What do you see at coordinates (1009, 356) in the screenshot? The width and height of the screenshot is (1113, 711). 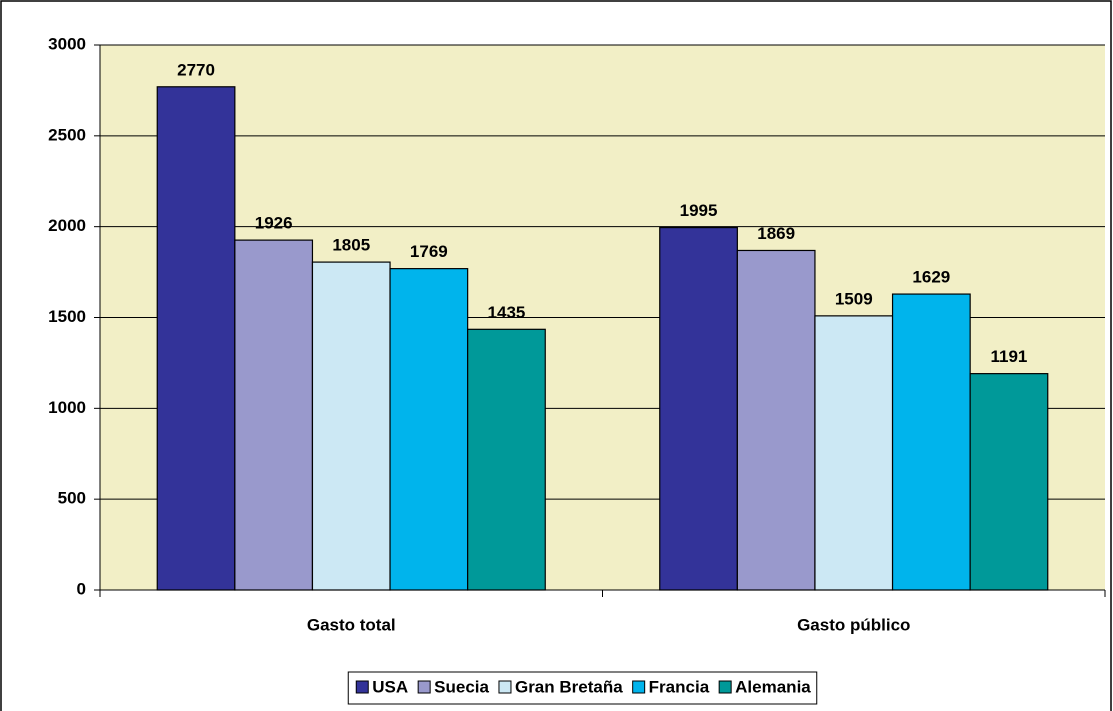 I see `value-label: 1191` at bounding box center [1009, 356].